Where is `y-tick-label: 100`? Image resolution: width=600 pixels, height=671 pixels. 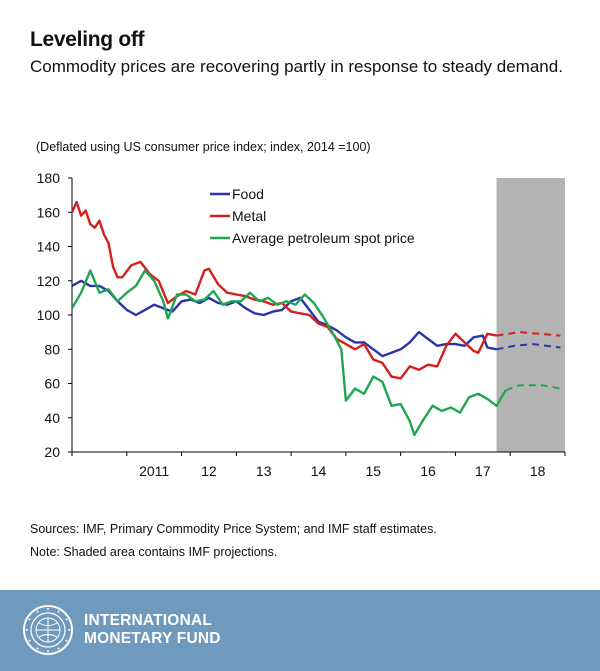 y-tick-label: 100 is located at coordinates (49, 315).